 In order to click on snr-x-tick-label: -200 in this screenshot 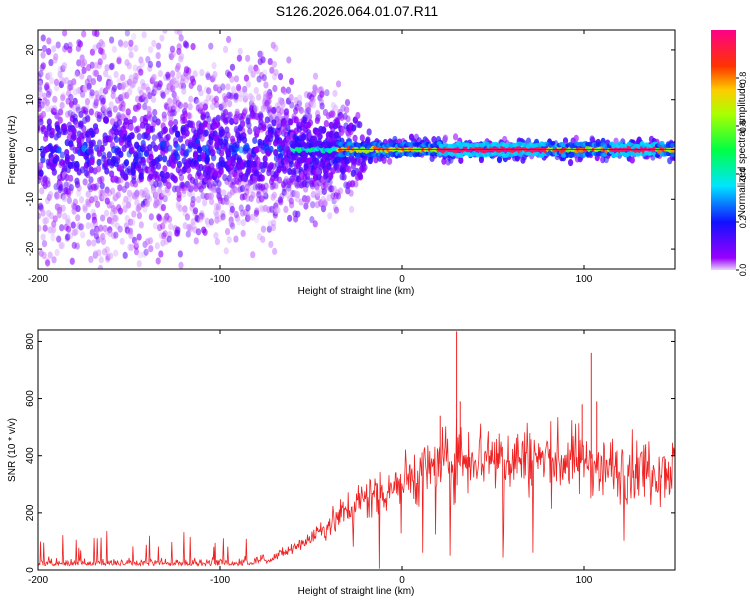, I will do `click(38, 580)`.